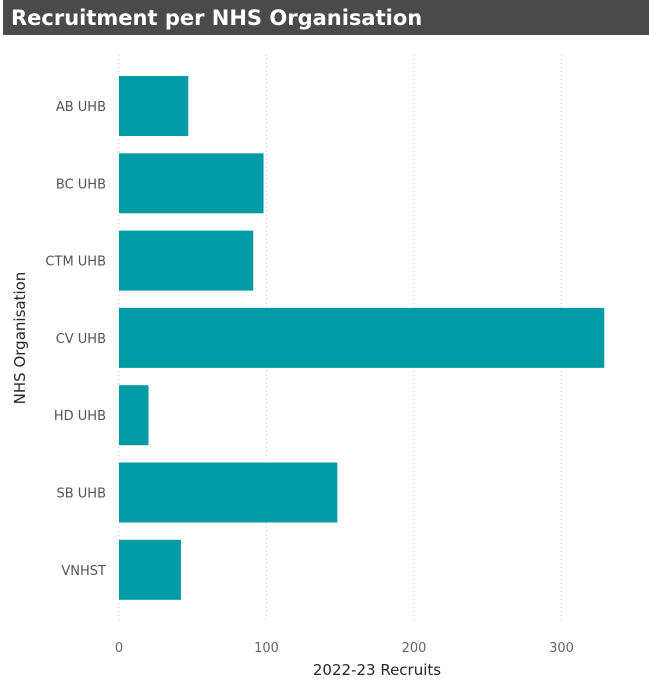 The image size is (649, 687). What do you see at coordinates (228, 492) in the screenshot?
I see `bar-sb-uhb` at bounding box center [228, 492].